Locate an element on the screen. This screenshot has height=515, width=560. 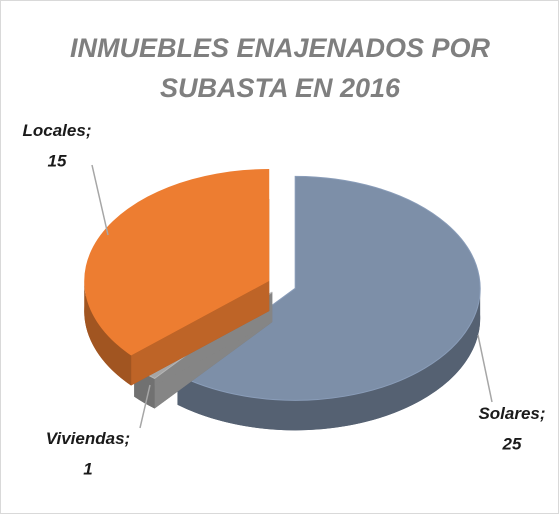
label-name: Viviendas is located at coordinates (85, 438).